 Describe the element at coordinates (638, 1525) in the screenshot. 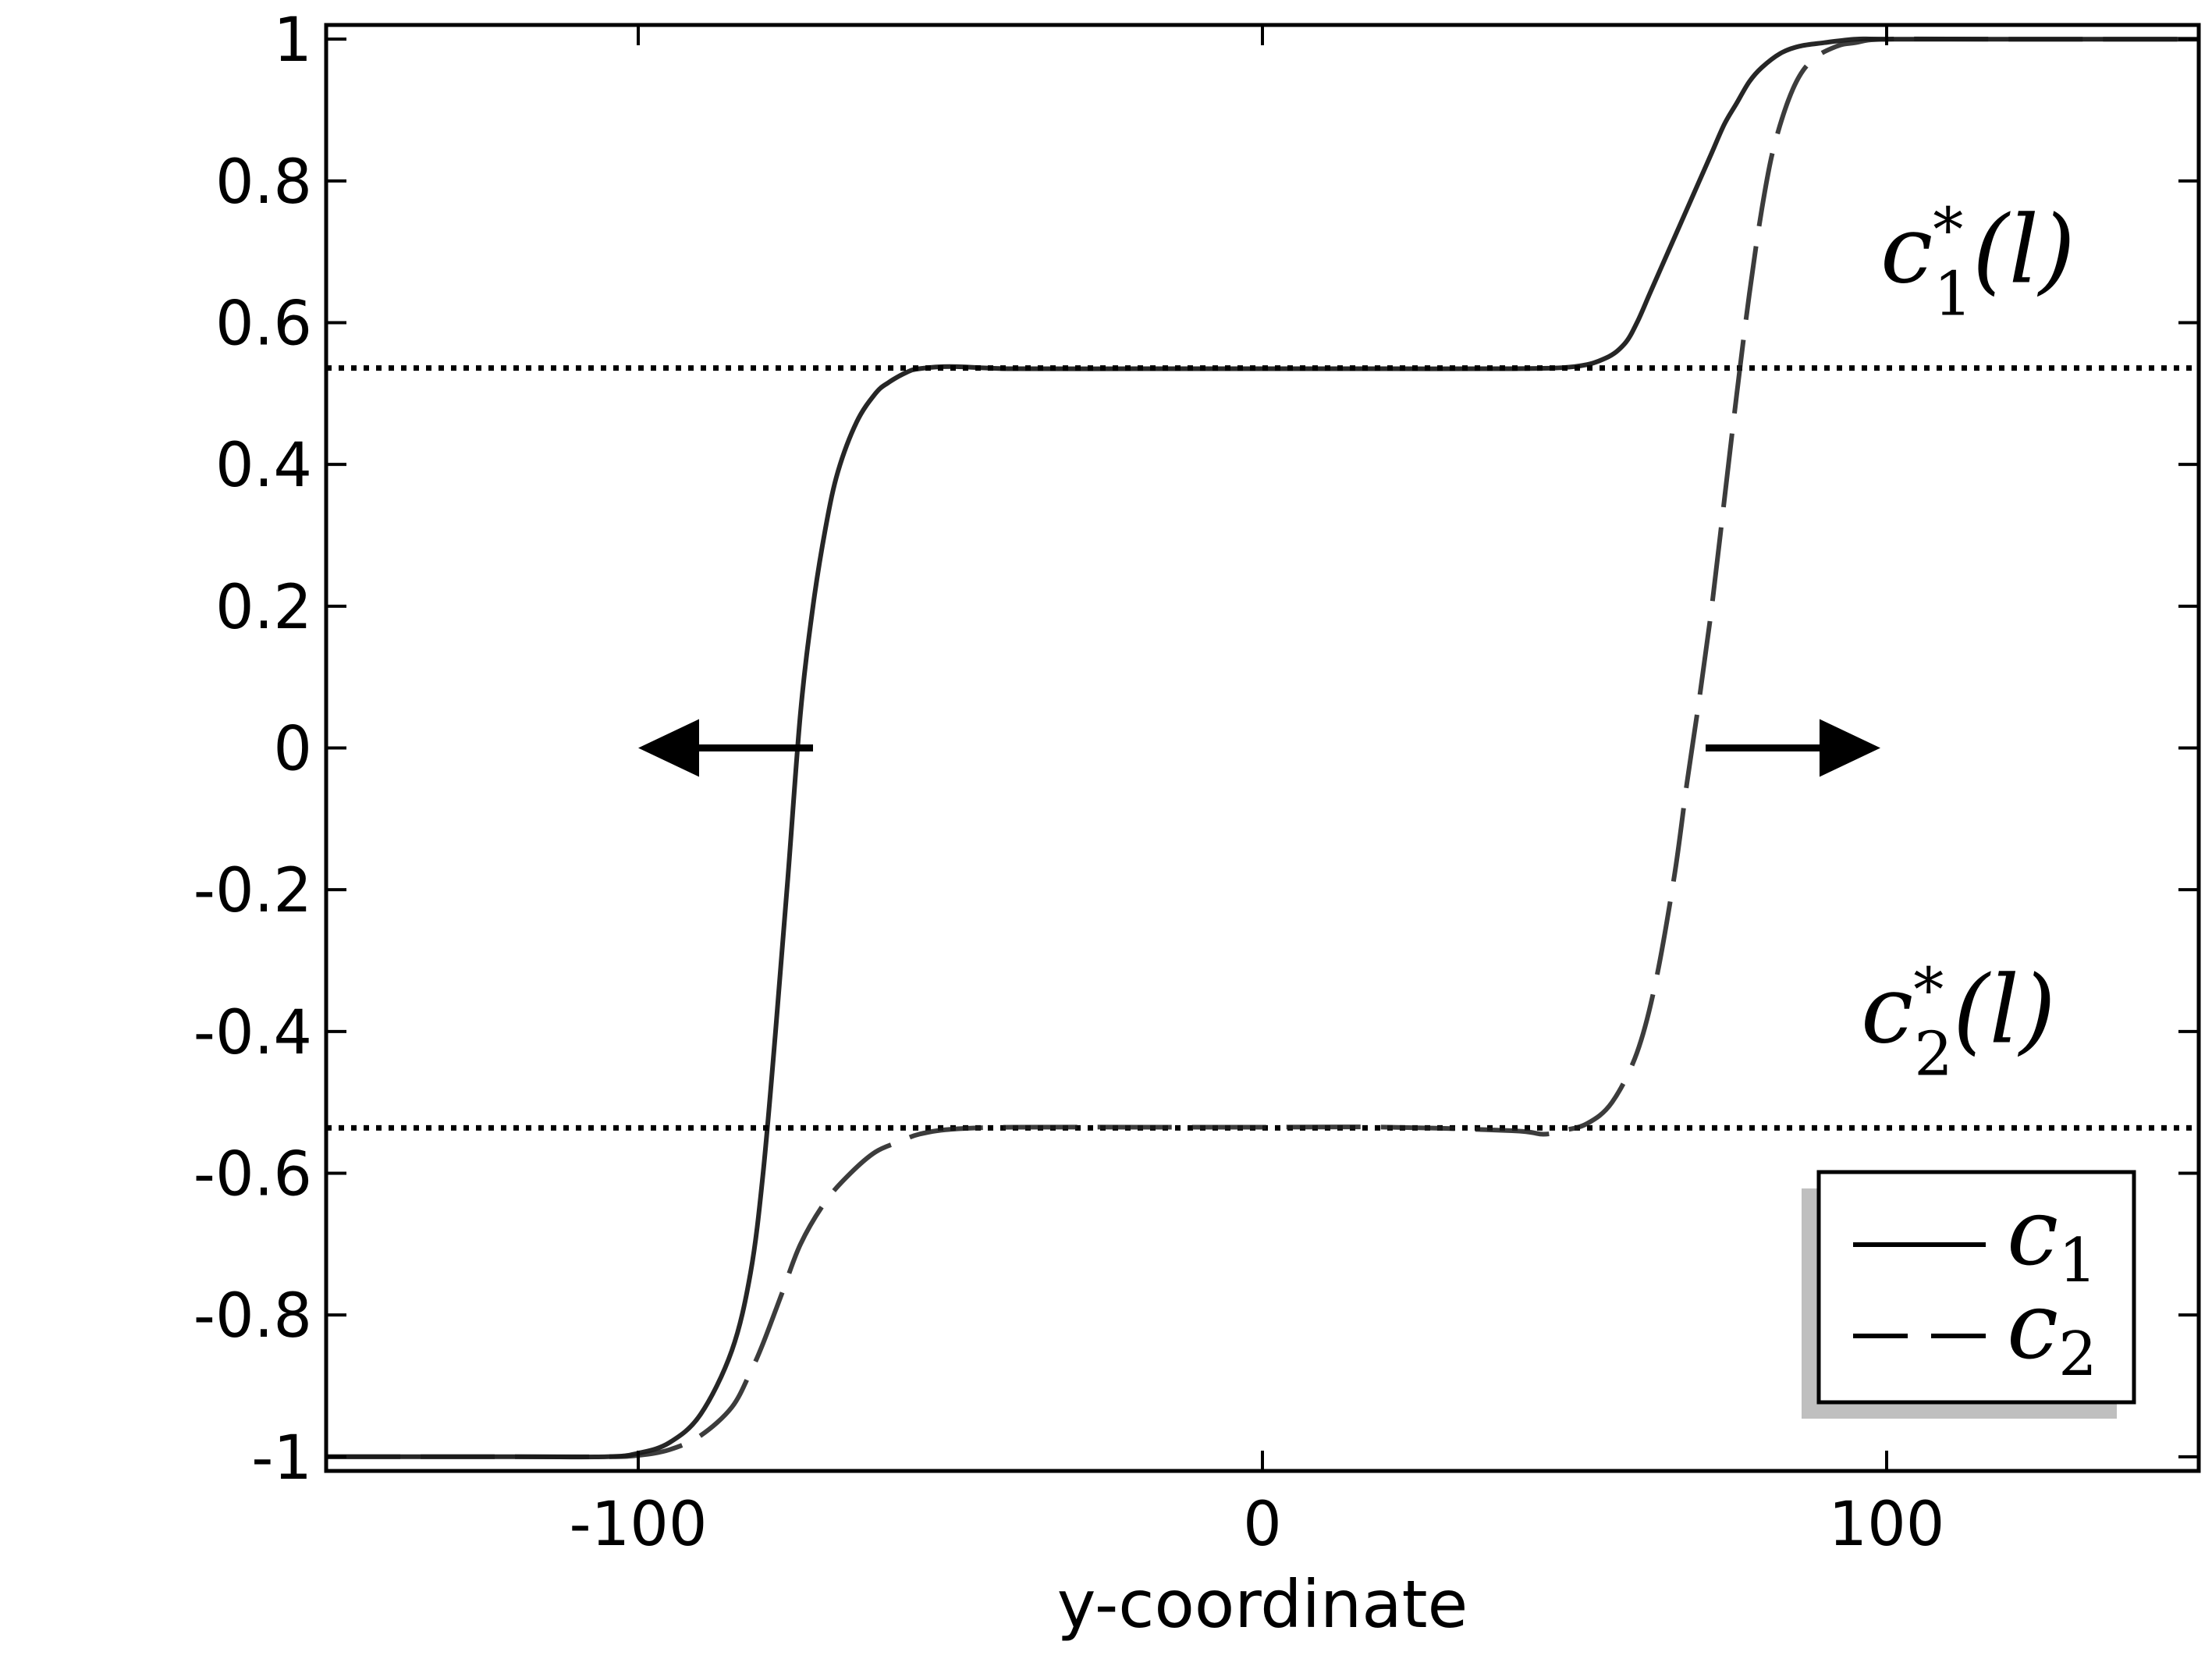

I see `x-tick-label: -100` at that location.